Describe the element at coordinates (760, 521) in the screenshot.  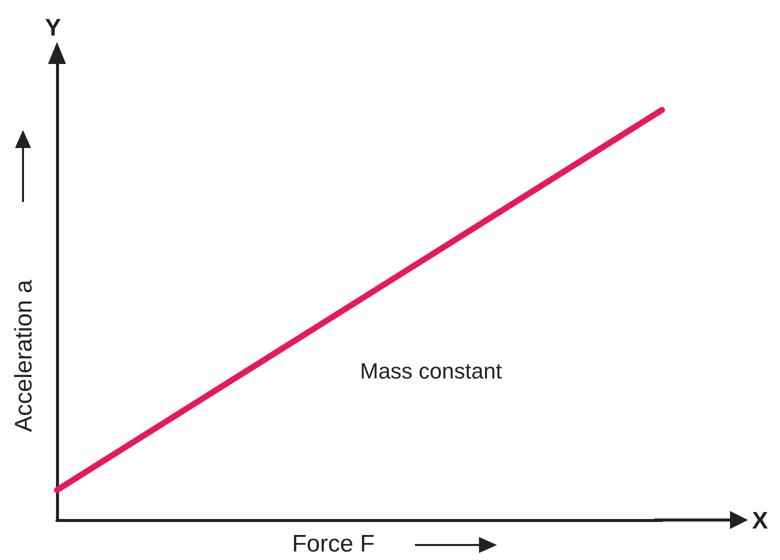
I see `annotation: X` at that location.